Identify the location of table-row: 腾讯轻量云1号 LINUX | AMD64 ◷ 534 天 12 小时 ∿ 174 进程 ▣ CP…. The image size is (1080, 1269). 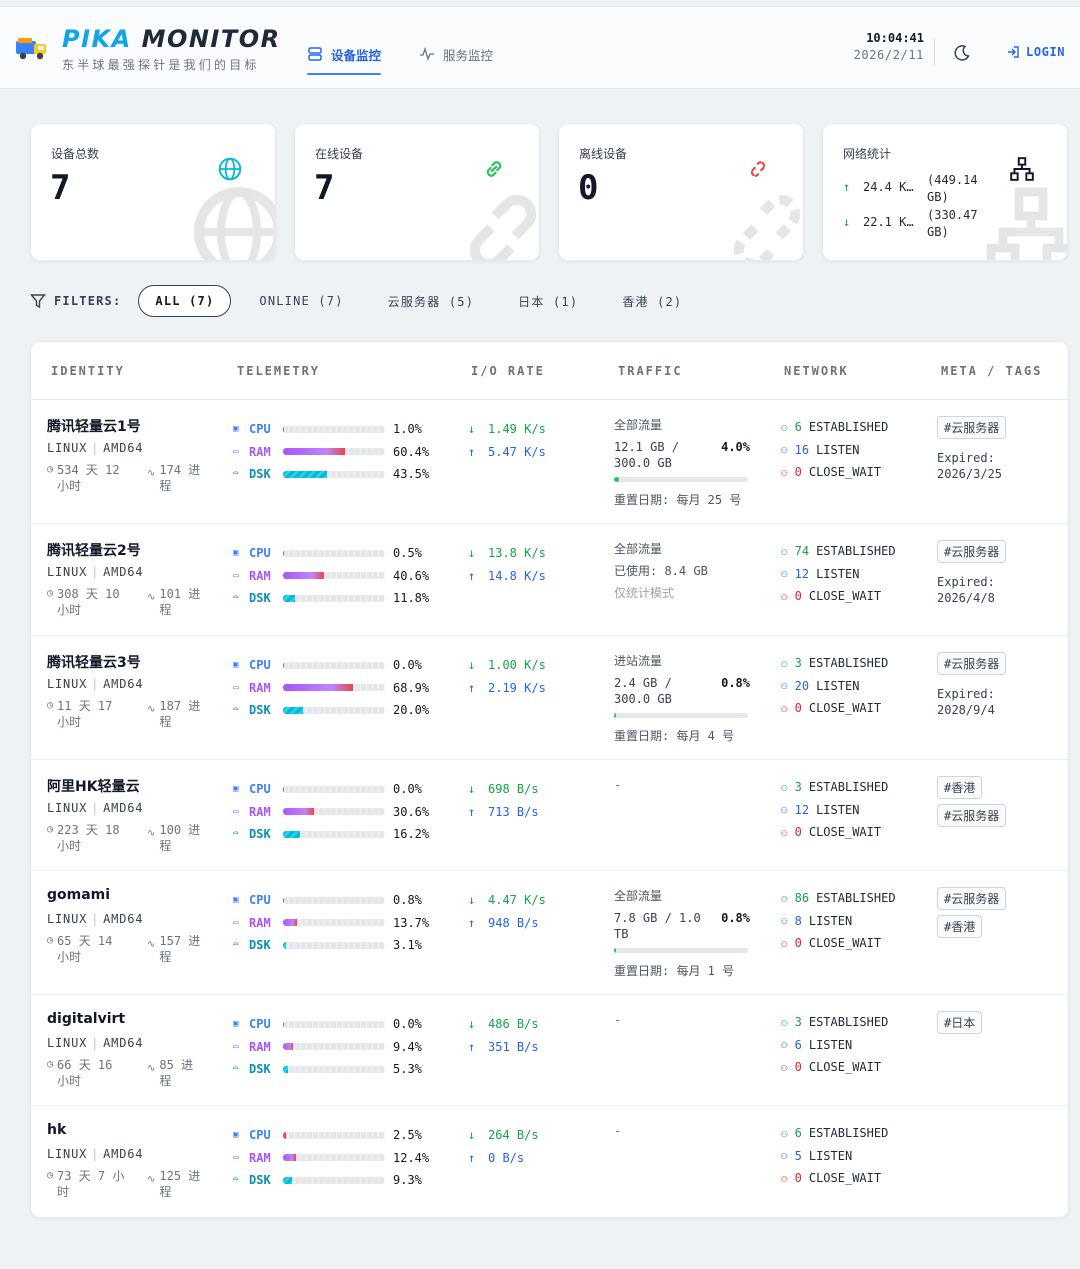
(549, 462).